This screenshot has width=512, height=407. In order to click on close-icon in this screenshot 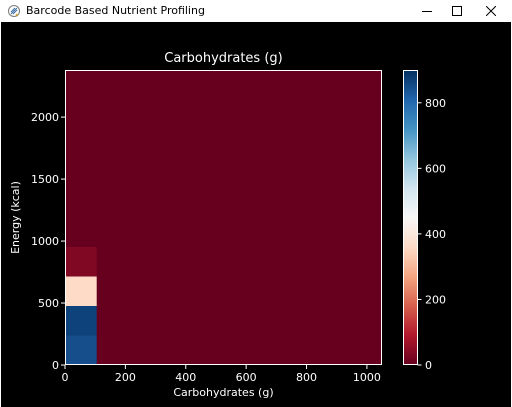, I will do `click(491, 11)`.